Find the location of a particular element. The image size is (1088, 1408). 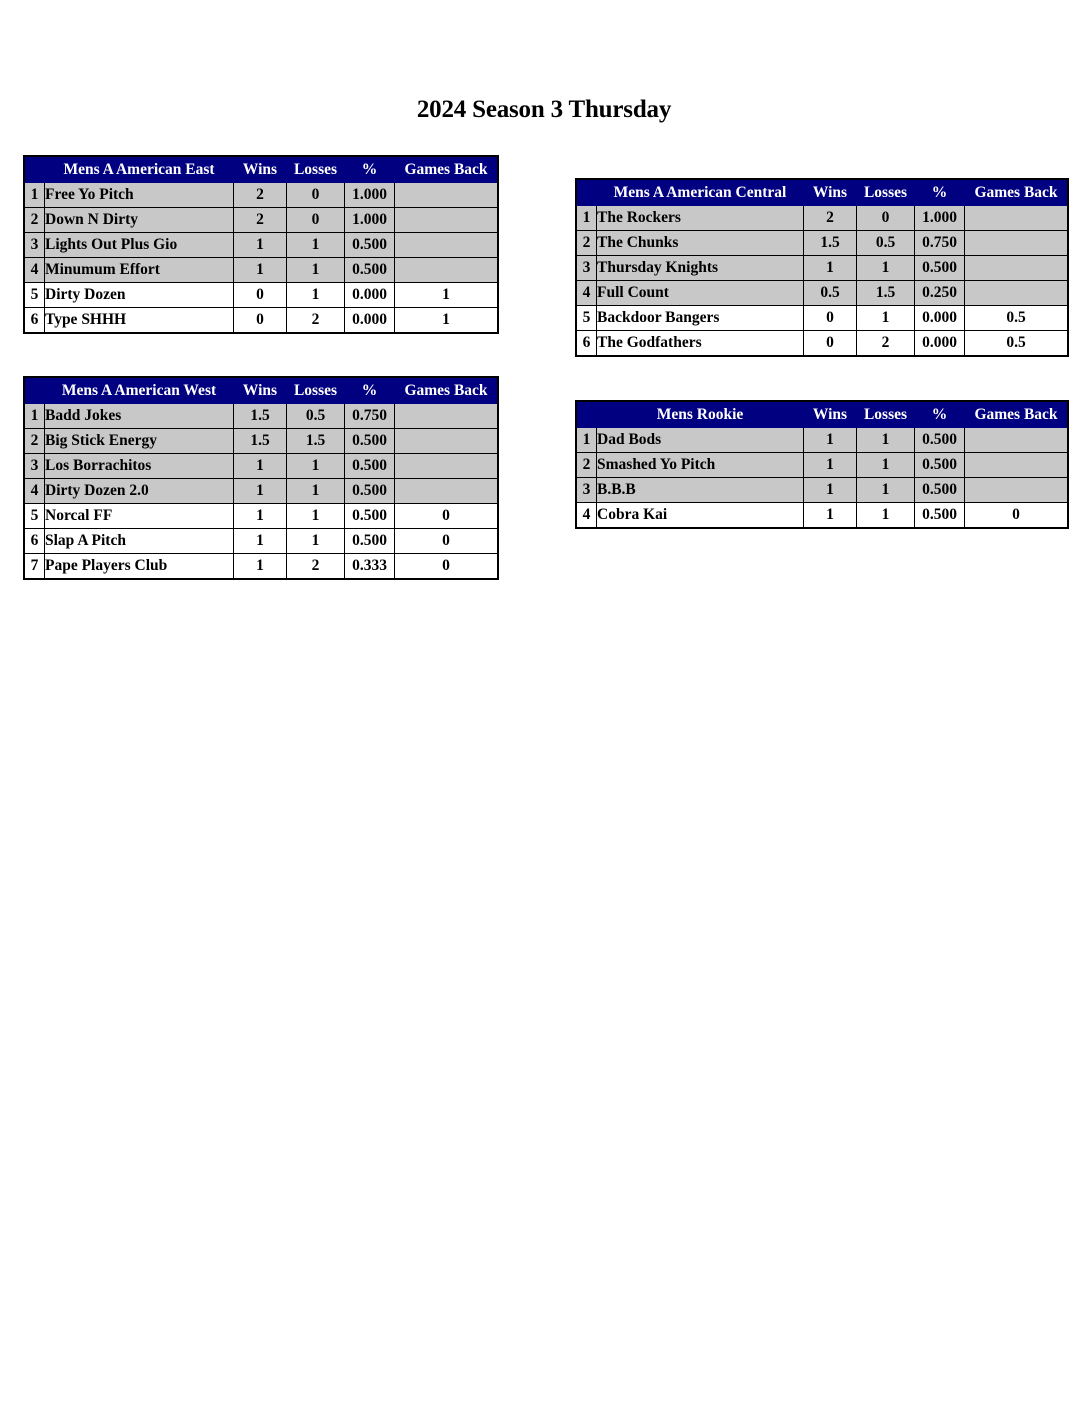

cell-team-name: Lights Out Plus Gio is located at coordinates (139, 245).